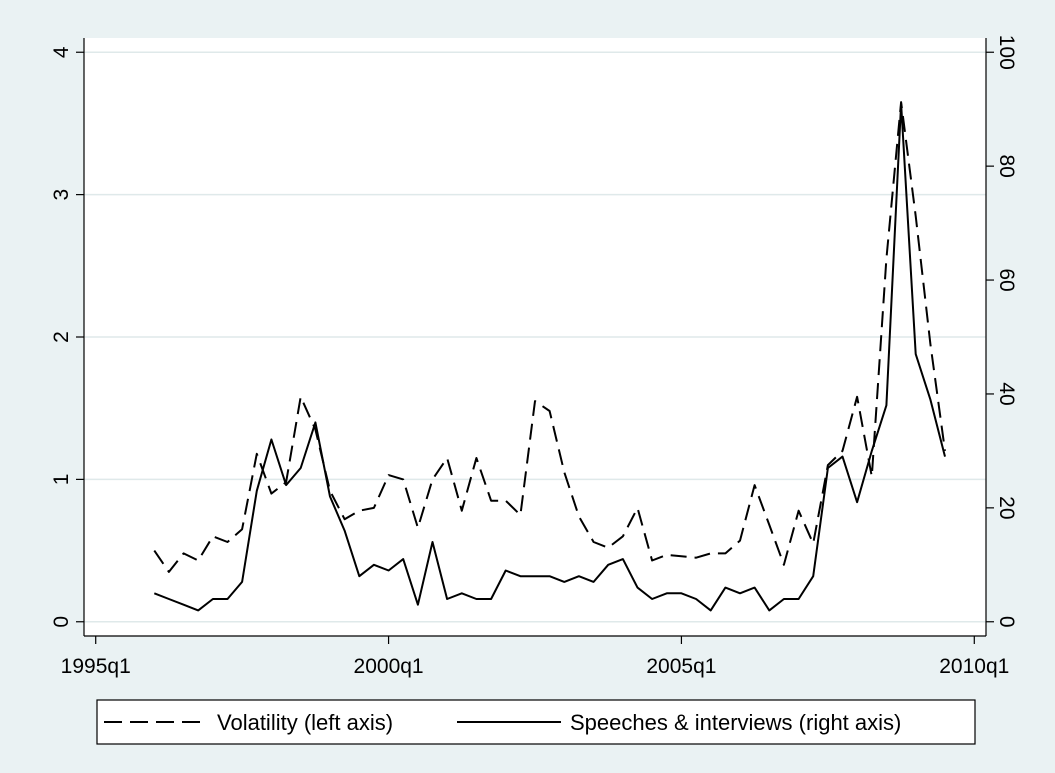 The image size is (1055, 773). I want to click on x-tick-label-2: 2005q1, so click(681, 666).